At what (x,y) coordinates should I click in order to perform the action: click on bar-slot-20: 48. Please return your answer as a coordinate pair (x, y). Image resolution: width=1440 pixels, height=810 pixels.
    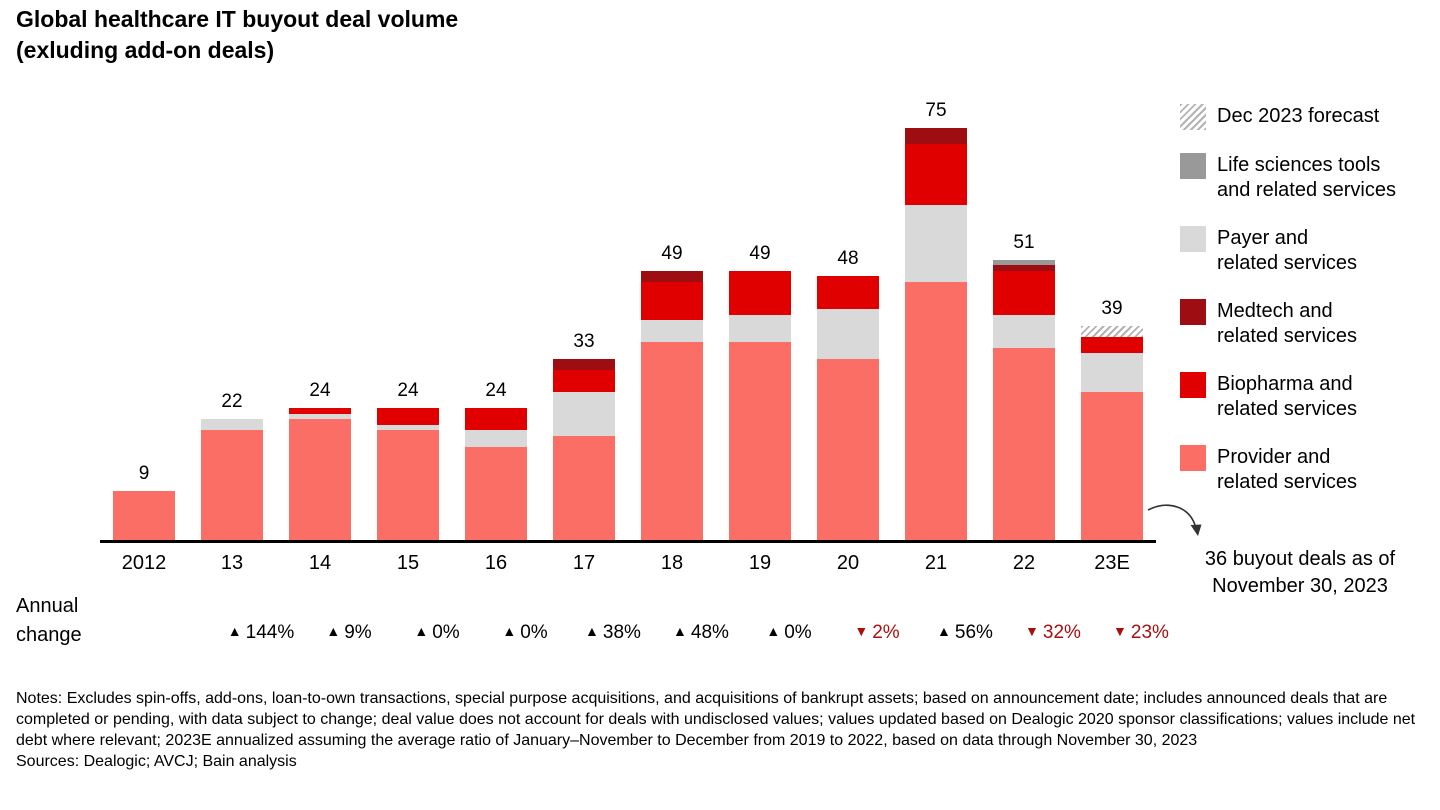
    Looking at the image, I should click on (848, 320).